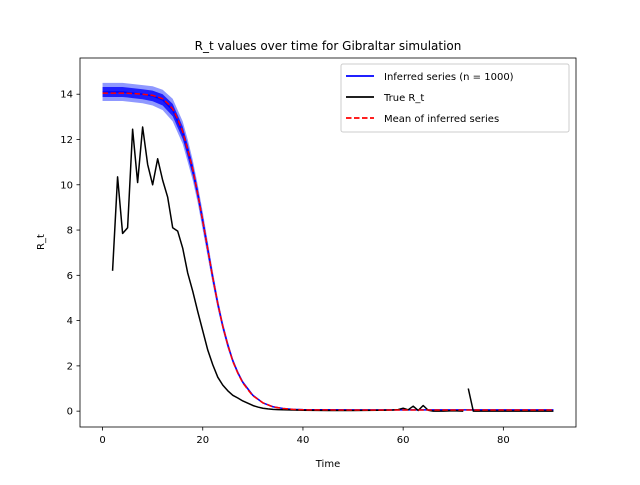  What do you see at coordinates (41, 242) in the screenshot?
I see `y-axis-label: R_t` at bounding box center [41, 242].